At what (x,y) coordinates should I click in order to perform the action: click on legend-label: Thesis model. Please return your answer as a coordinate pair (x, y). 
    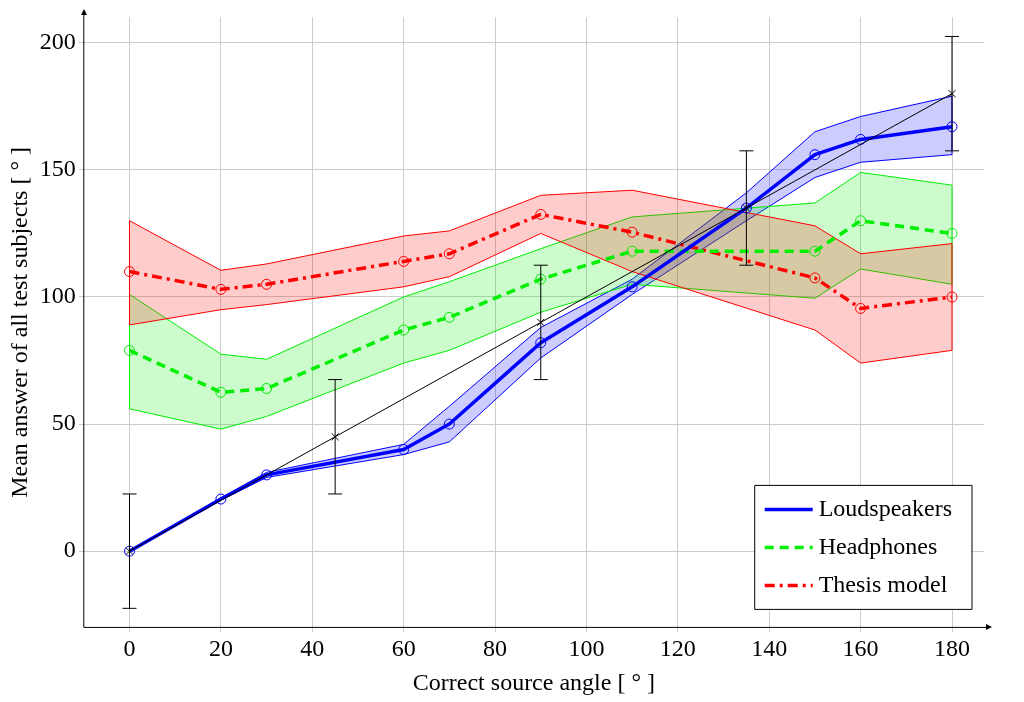
    Looking at the image, I should click on (883, 583).